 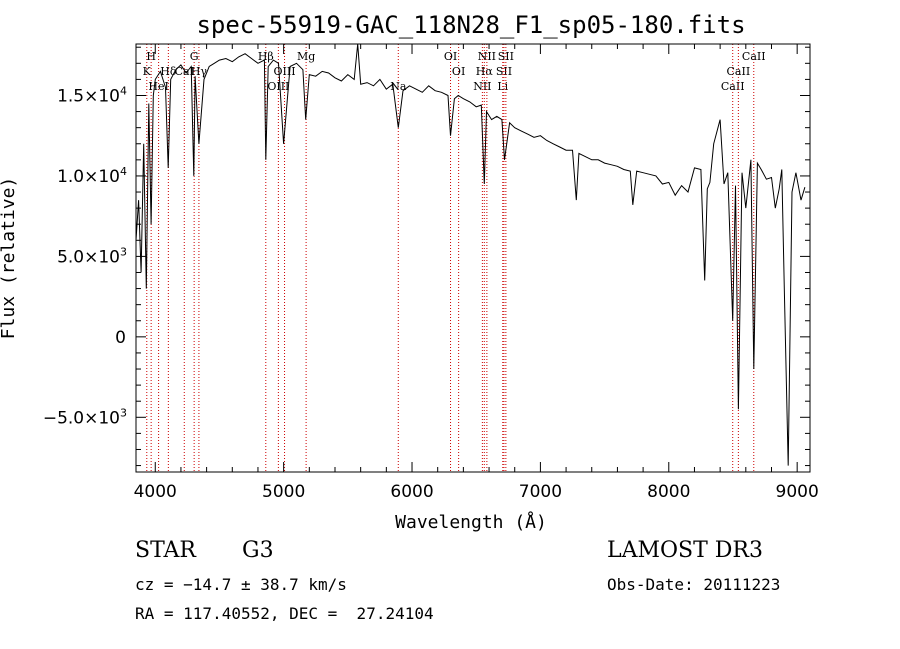 I want to click on x-tick-label: 7000, so click(x=540, y=492).